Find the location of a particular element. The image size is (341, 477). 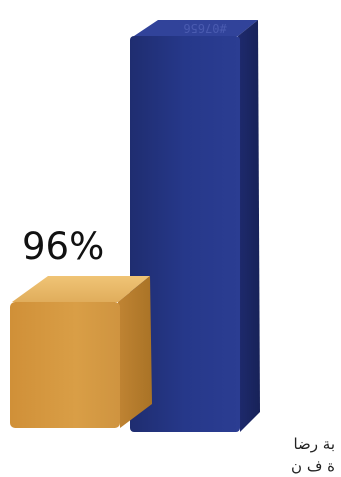

caption-text: بة رضا ة ف ن is located at coordinates (280, 455).